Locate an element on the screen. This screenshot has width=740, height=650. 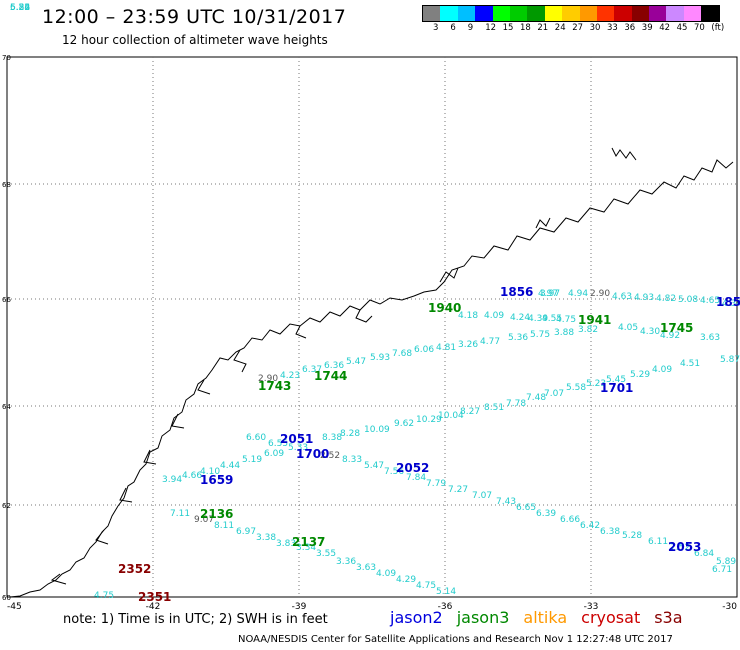
swh-value-label: 4.94 is located at coordinates (578, 294).